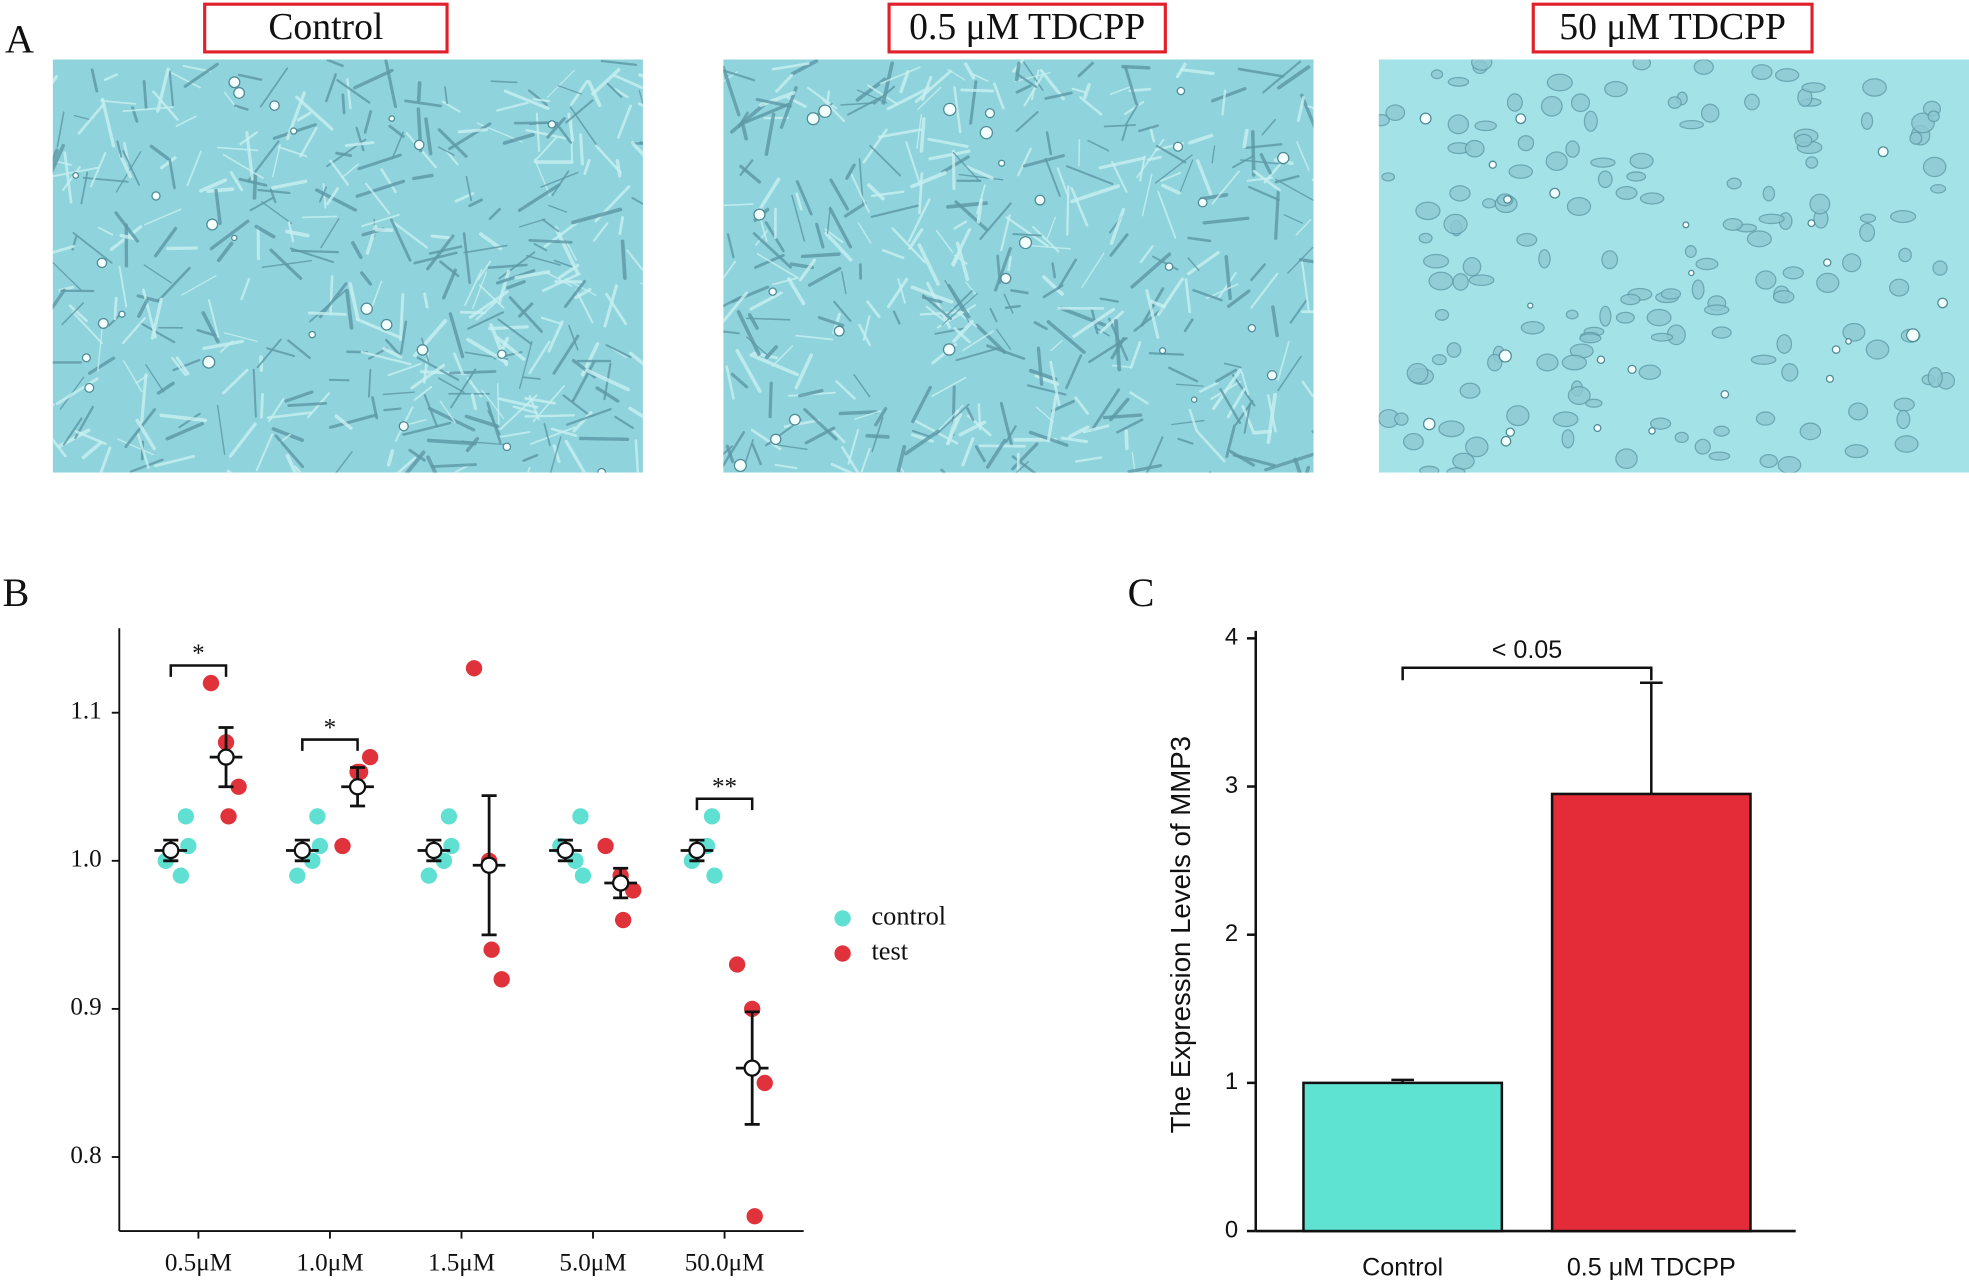  I want to click on label-box, so click(326, 28).